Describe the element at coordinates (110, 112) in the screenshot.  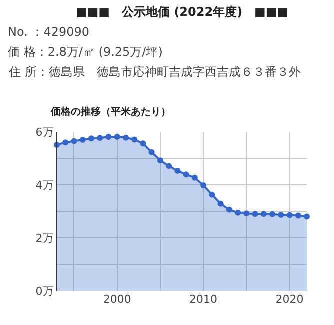
I see `chart-subtitle: 価格の推移（平米あたり）` at that location.